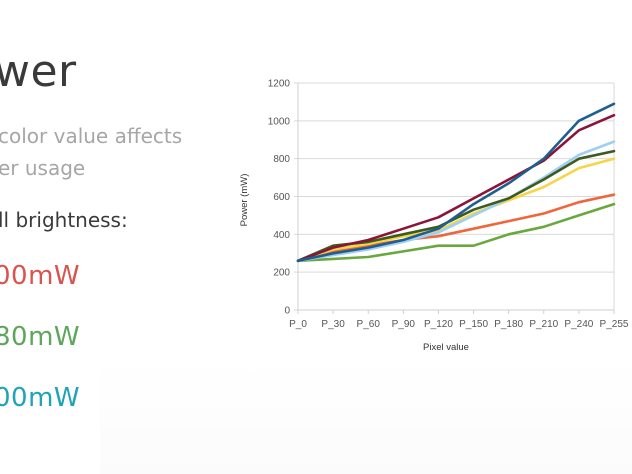 The height and width of the screenshot is (474, 632). I want to click on series-line-green, so click(456, 232).